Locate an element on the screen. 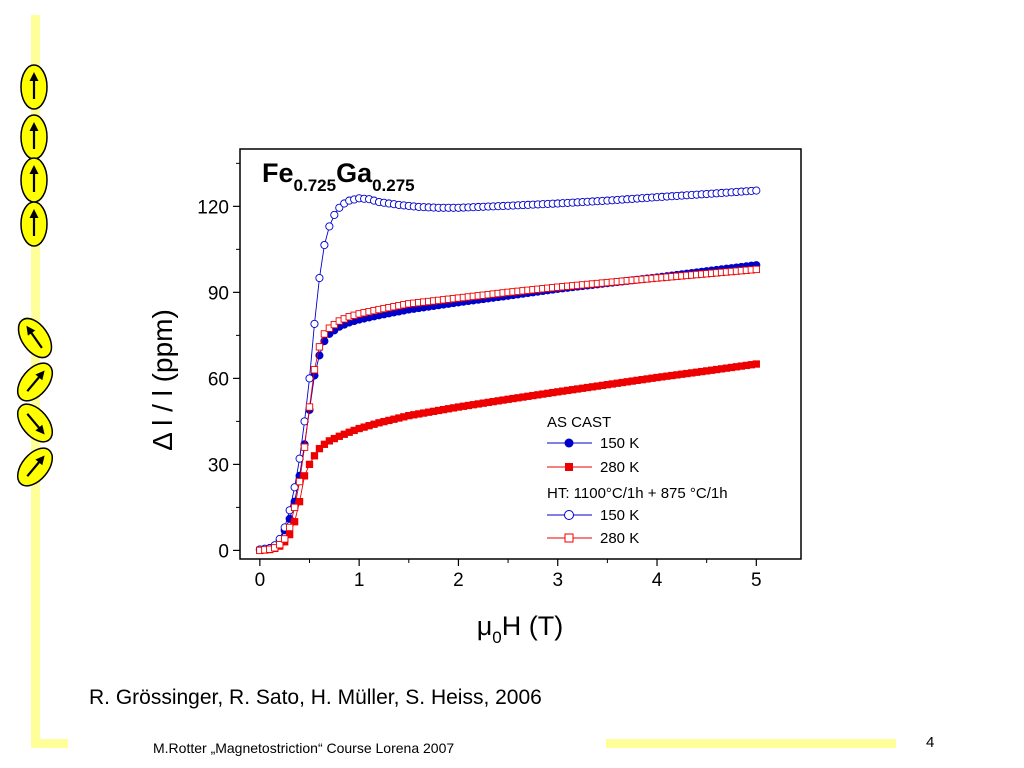  x-tick-label: 1 is located at coordinates (359, 580).